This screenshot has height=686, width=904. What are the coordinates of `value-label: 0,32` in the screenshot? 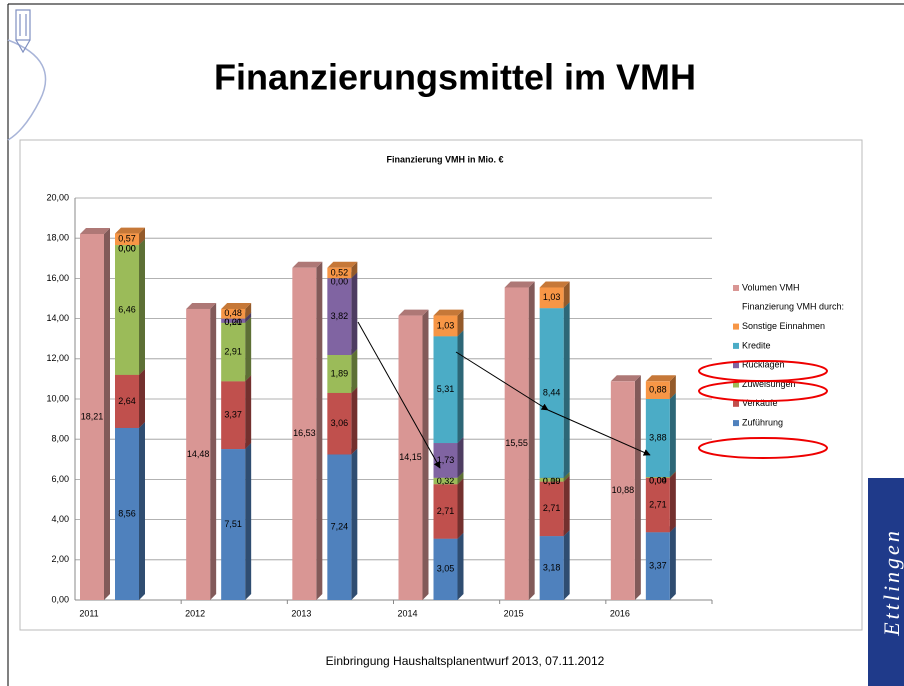 It's located at (446, 481).